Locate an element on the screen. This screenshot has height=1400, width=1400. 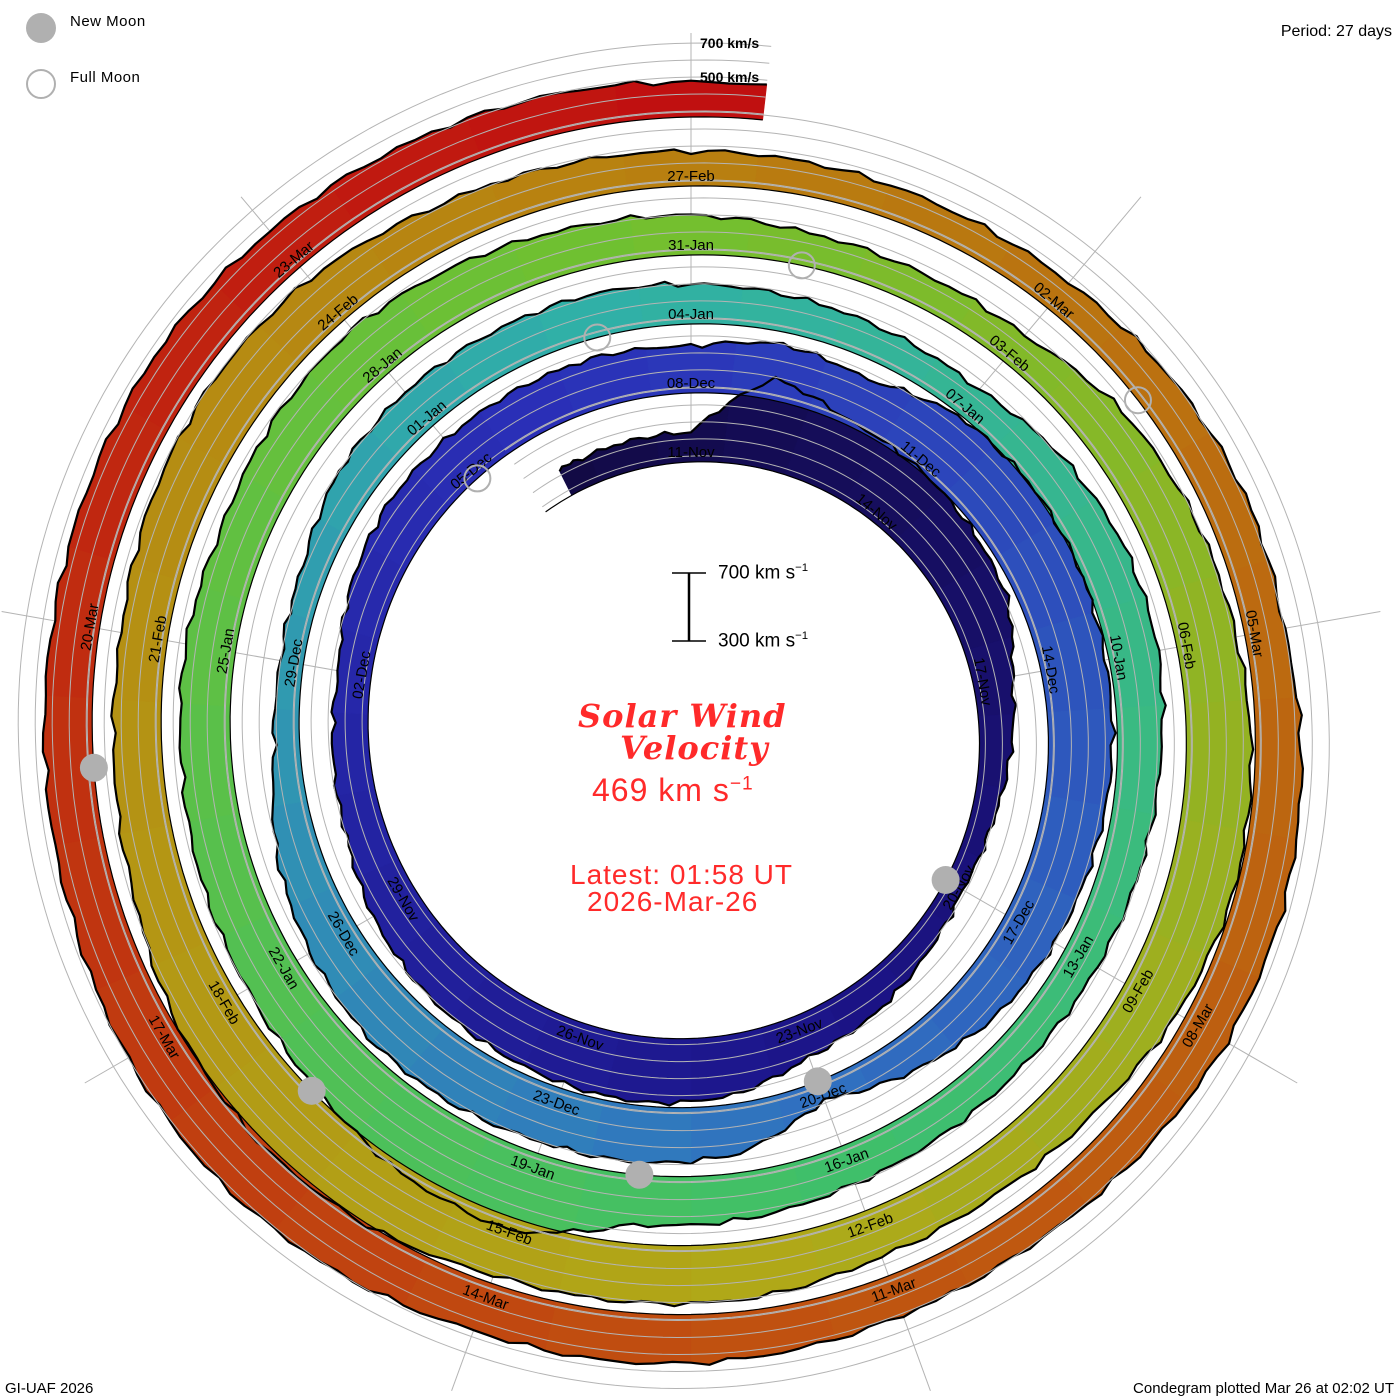
date-label: 27-Feb is located at coordinates (691, 176).